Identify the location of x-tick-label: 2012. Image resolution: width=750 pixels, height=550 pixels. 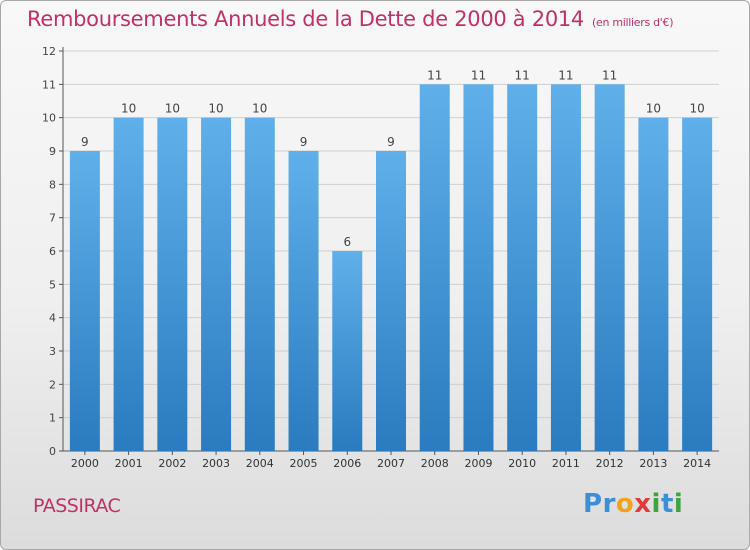
(610, 463).